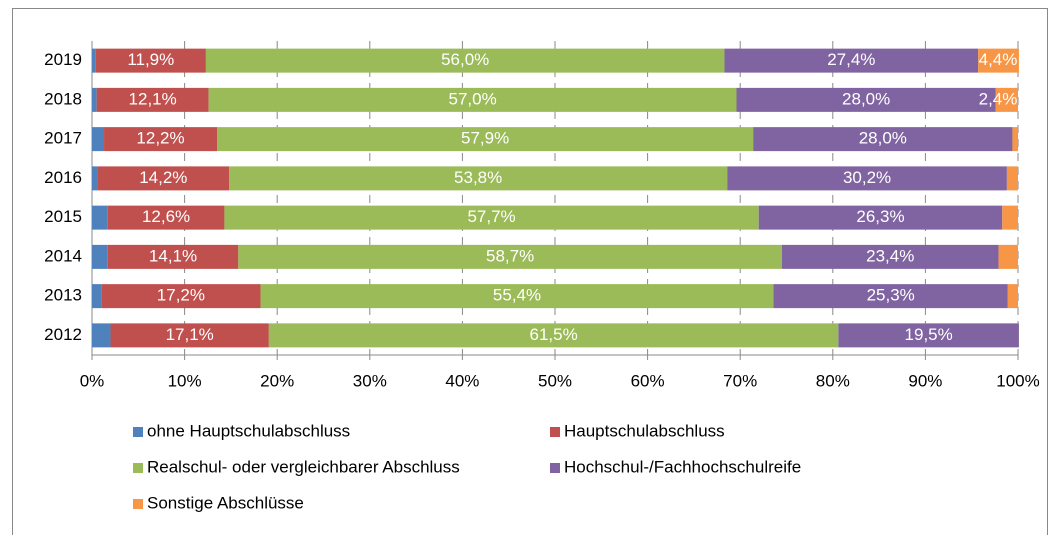  I want to click on value-label: 11,9%, so click(150, 59).